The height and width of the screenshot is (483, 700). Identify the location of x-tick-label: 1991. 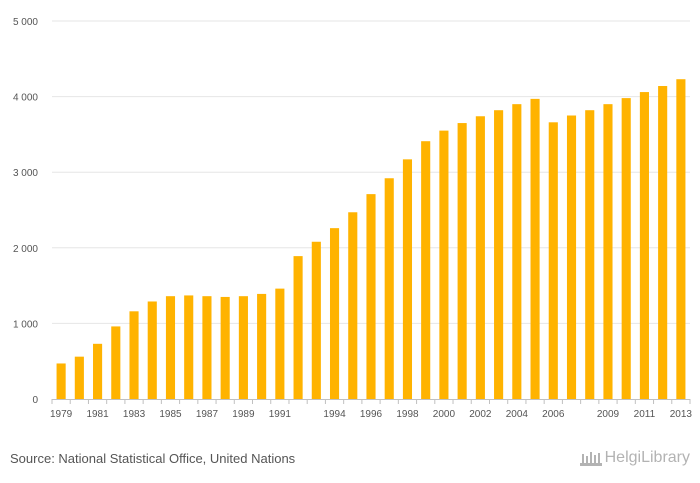
(280, 414).